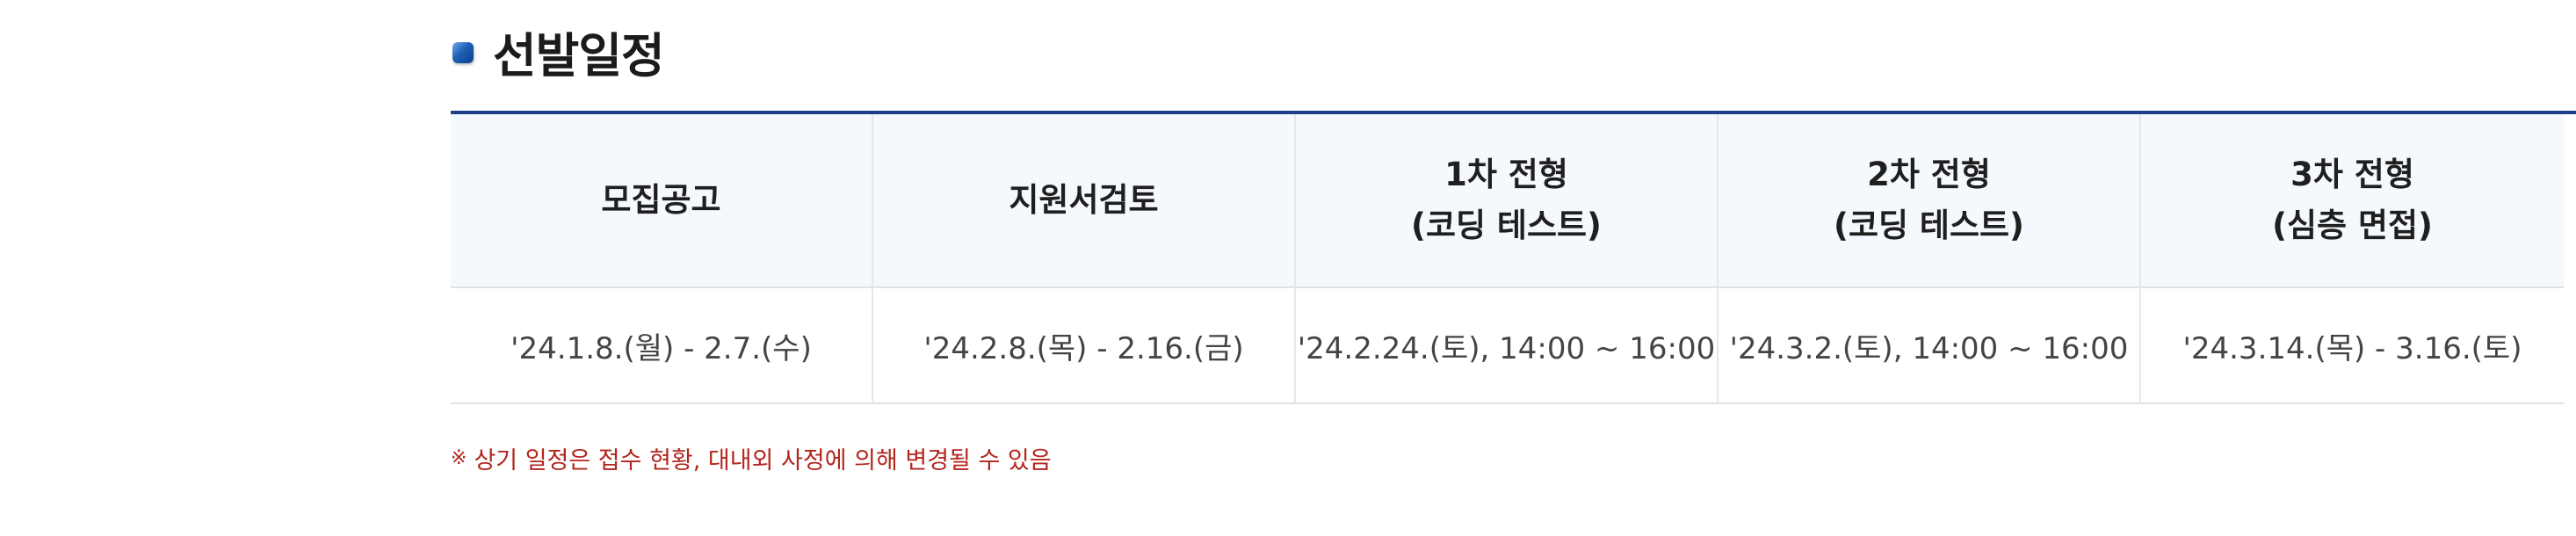 The image size is (2576, 536). What do you see at coordinates (1930, 201) in the screenshot?
I see `header-cell-stage-2: 2차 전형 (코딩 테스트)` at bounding box center [1930, 201].